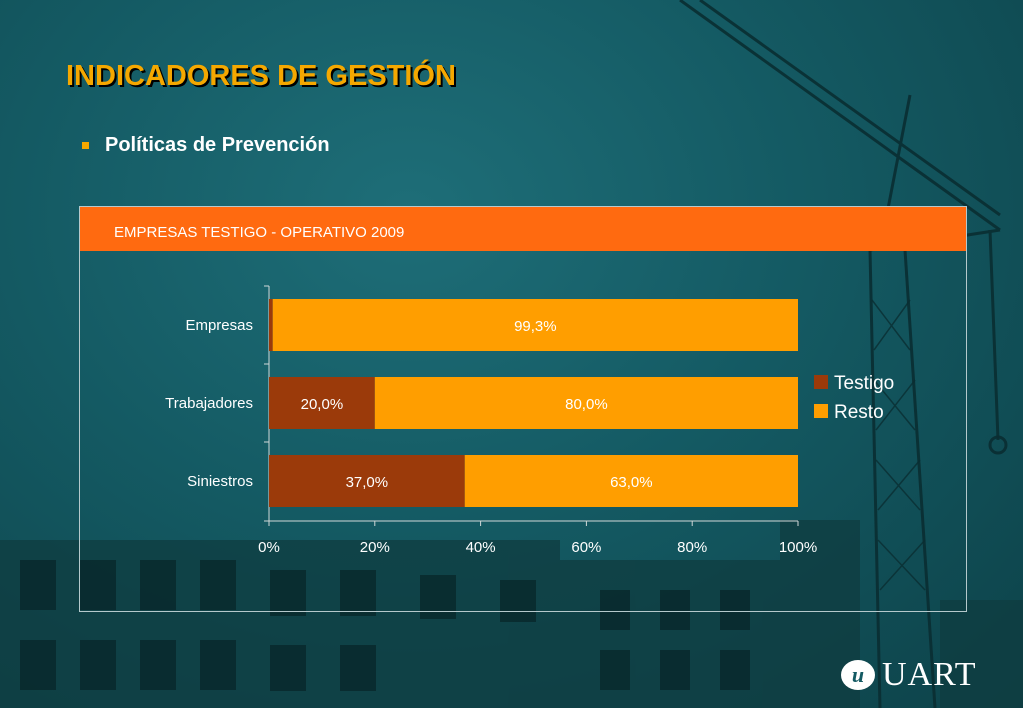 The height and width of the screenshot is (708, 1023). What do you see at coordinates (798, 547) in the screenshot?
I see `x-tick-label: 100%` at bounding box center [798, 547].